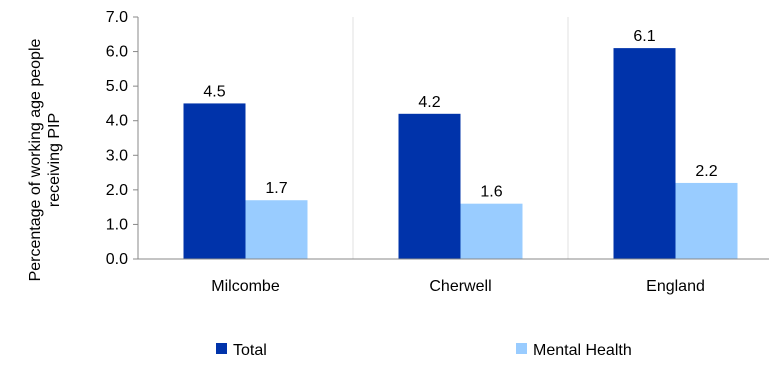 The image size is (769, 365). Describe the element at coordinates (491, 192) in the screenshot. I see `data-label: 1.6` at that location.